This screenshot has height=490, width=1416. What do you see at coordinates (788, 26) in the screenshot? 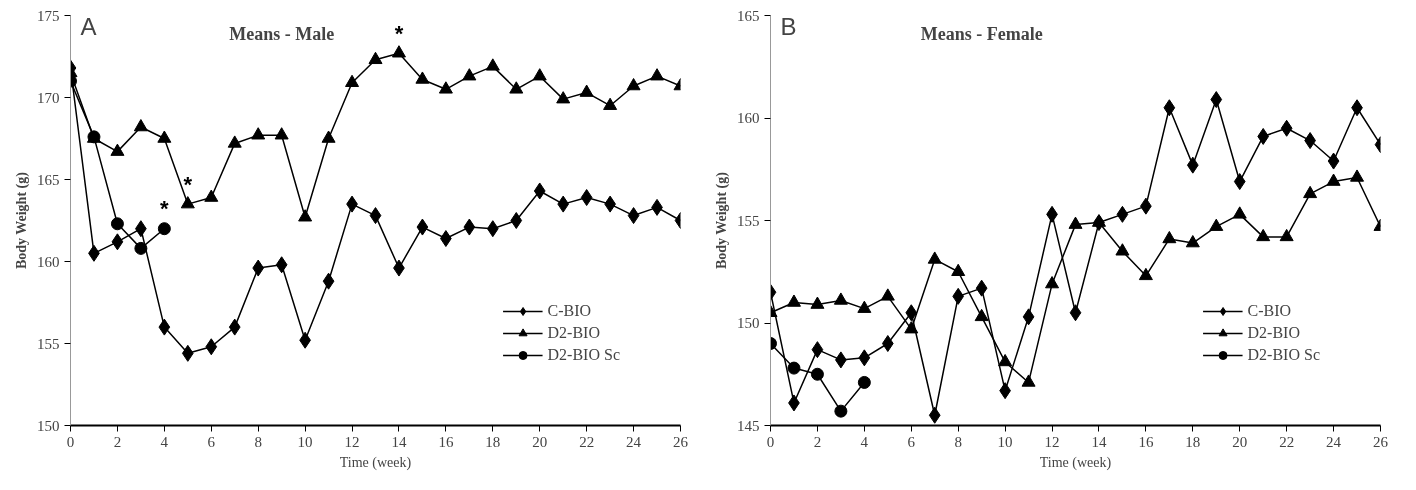
I see `annotation: B` at bounding box center [788, 26].